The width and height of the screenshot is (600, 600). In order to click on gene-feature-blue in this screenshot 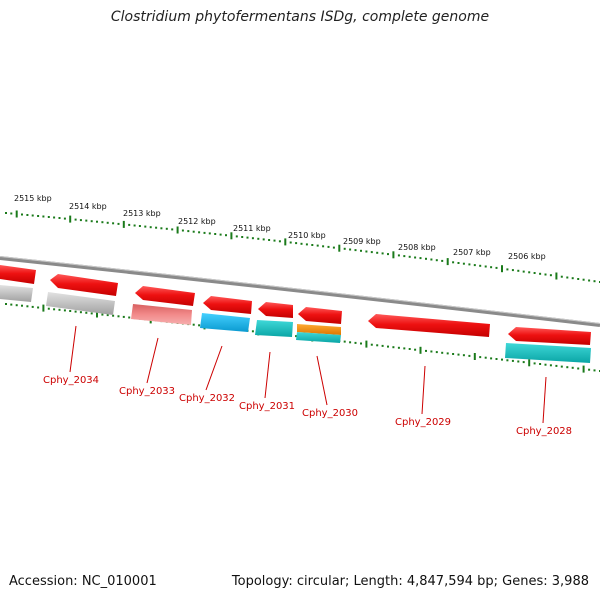, I will do `click(225, 322)`.